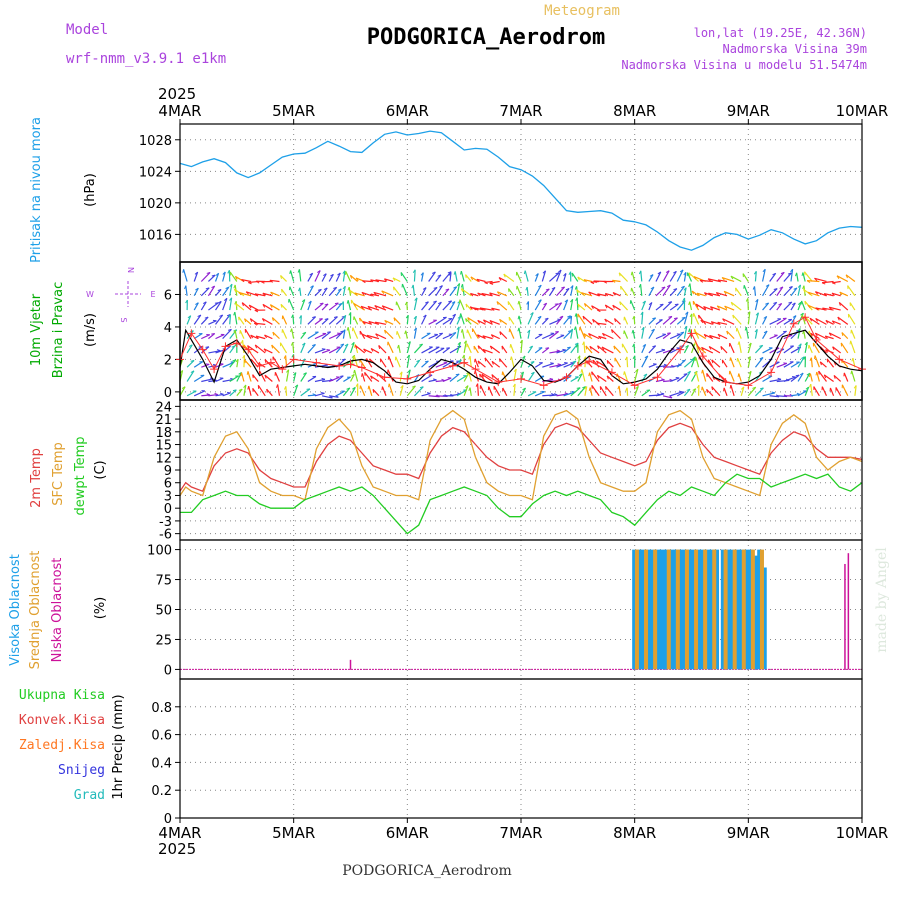 The height and width of the screenshot is (900, 900). Describe the element at coordinates (168, 819) in the screenshot. I see `ytick-label: 0` at that location.